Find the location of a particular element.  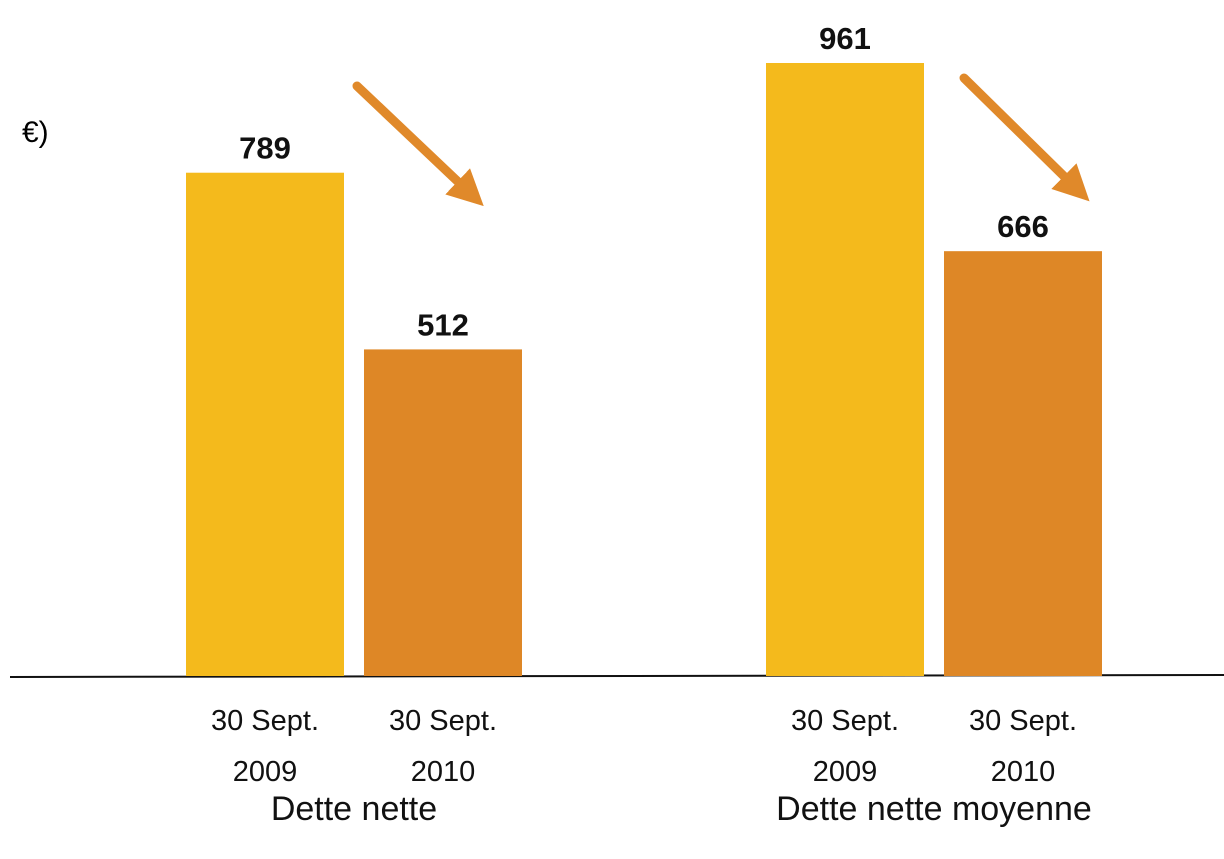

value-label: 961 is located at coordinates (845, 38).